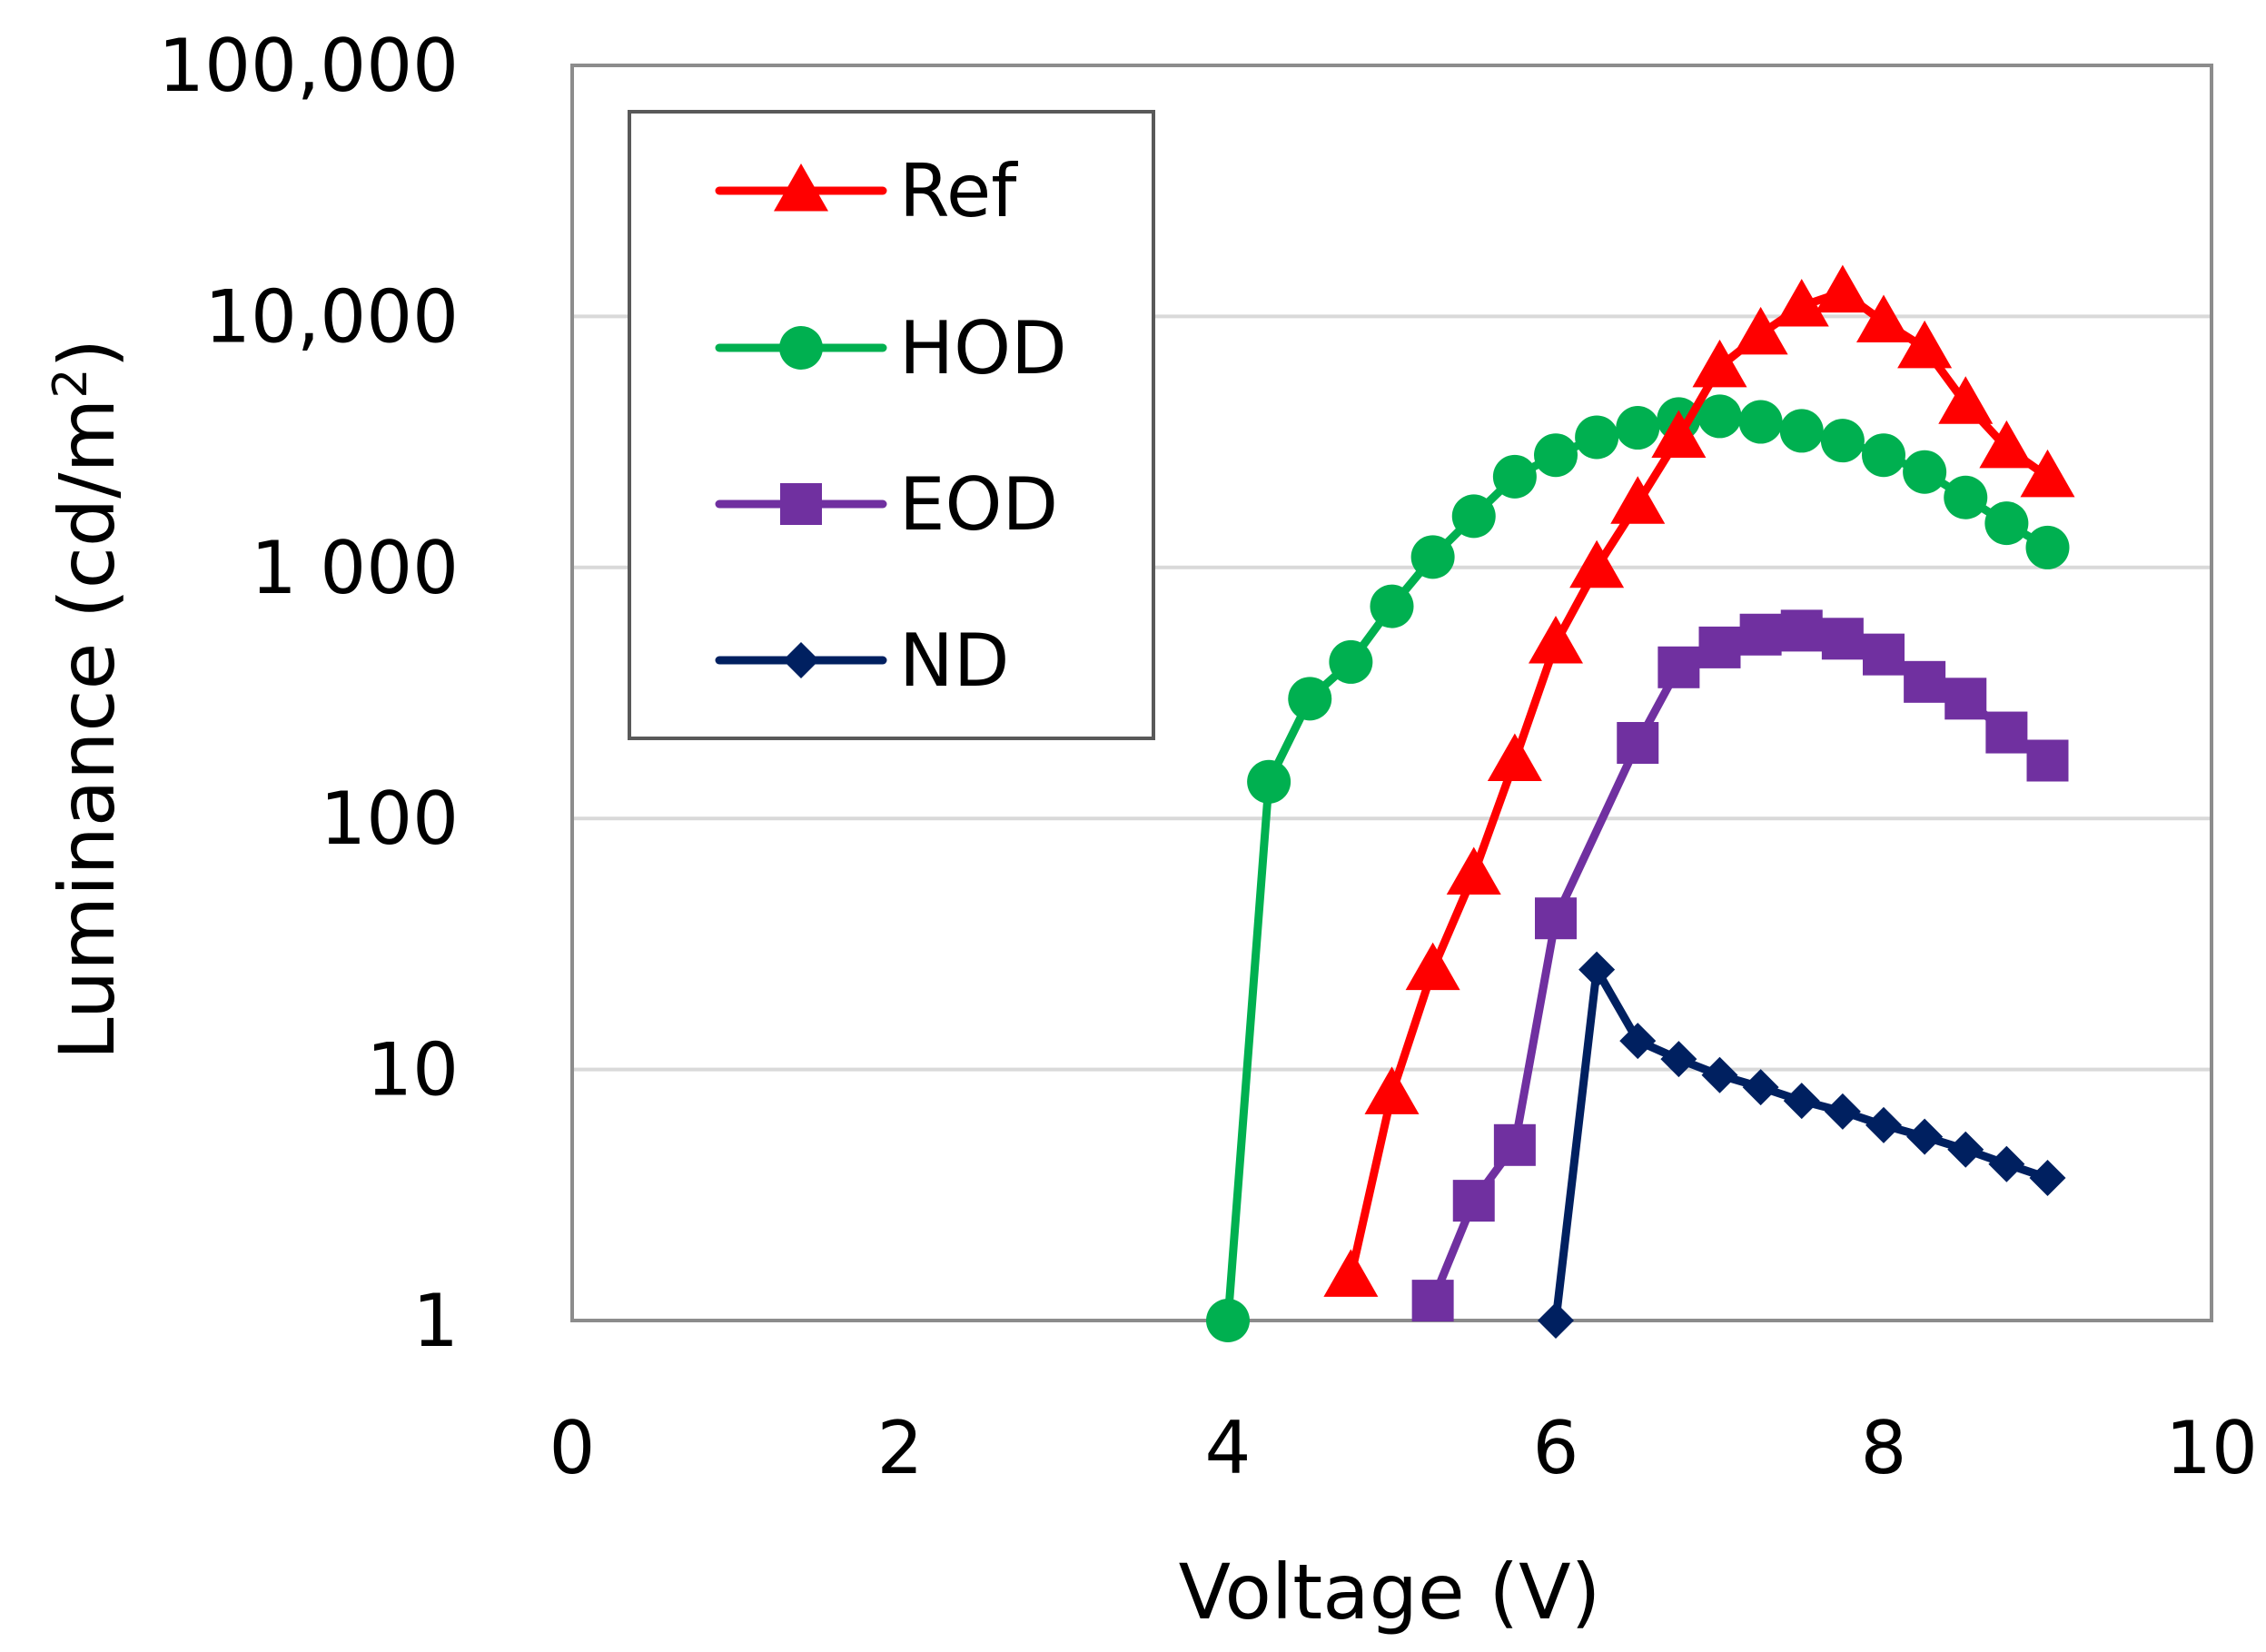 The width and height of the screenshot is (2266, 1652). Describe the element at coordinates (1884, 1448) in the screenshot. I see `x-tick-label-4: 8` at that location.